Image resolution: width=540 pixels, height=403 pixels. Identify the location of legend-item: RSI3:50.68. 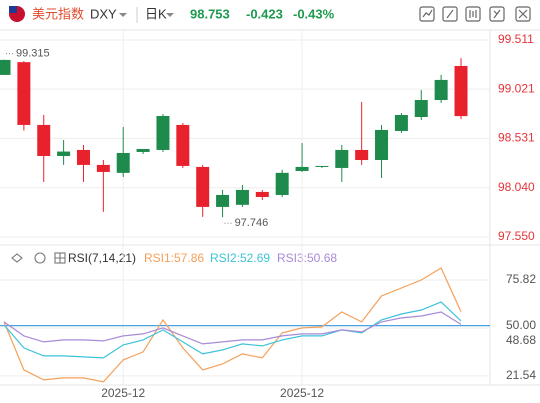
(307, 258).